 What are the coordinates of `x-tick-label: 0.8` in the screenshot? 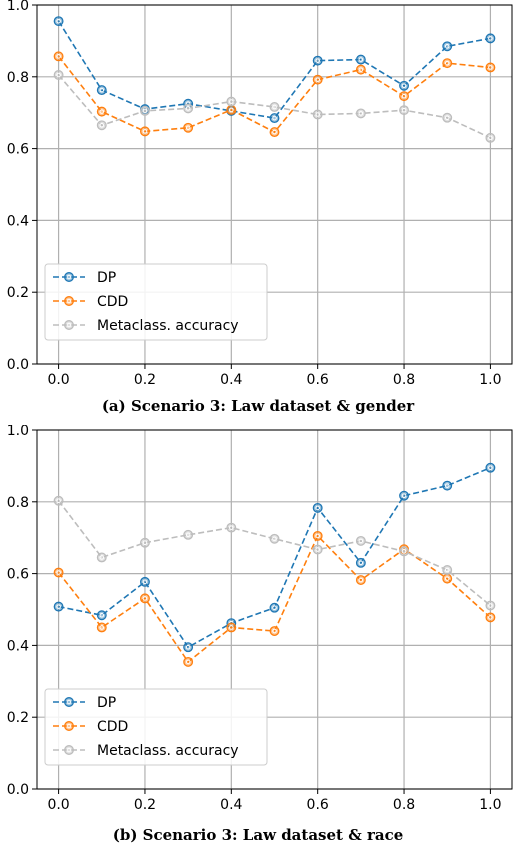 It's located at (404, 805).